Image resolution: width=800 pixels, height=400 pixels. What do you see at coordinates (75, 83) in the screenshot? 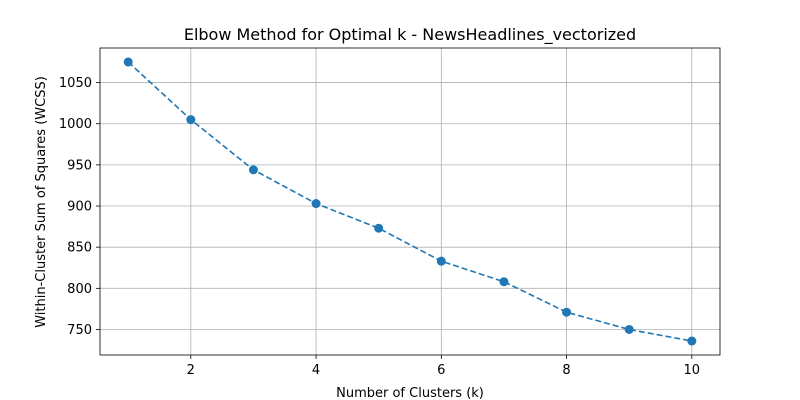
I see `y-tick-label: 1050` at bounding box center [75, 83].